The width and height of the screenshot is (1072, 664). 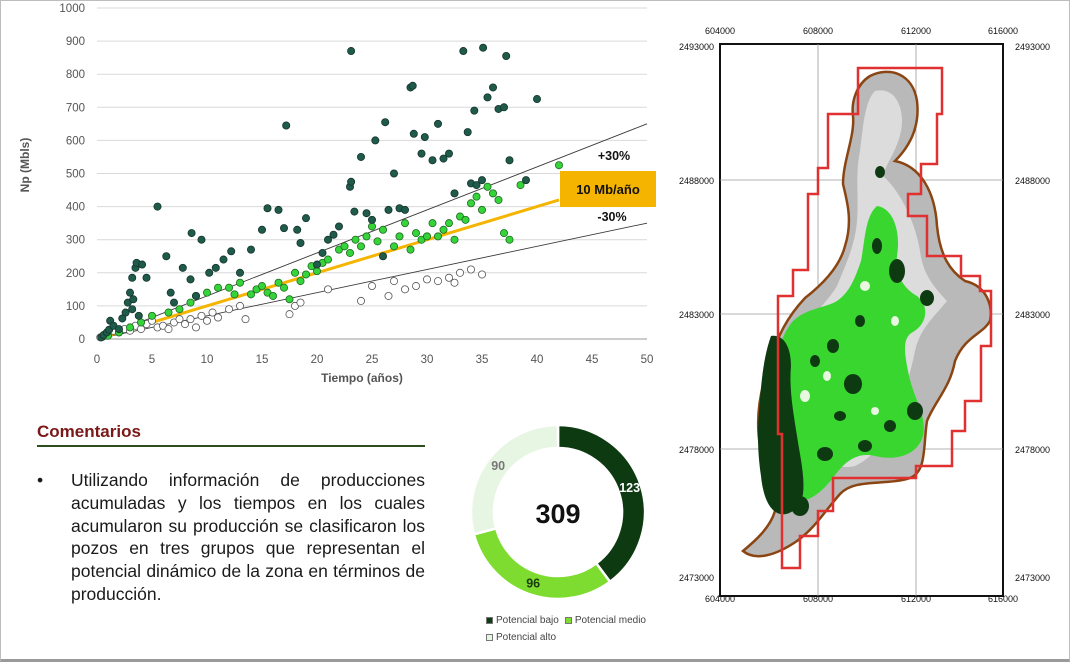 I want to click on legend-row: Potencial alto, so click(x=576, y=637).